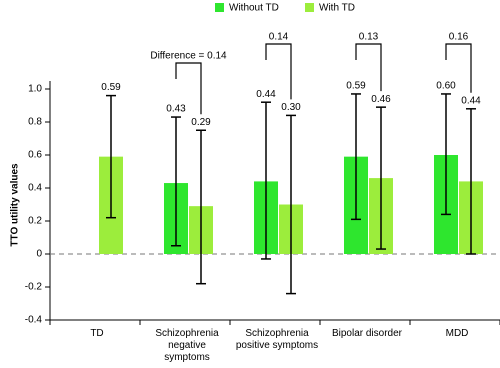 The width and height of the screenshot is (500, 368). I want to click on legend-label: Without TD, so click(254, 8).